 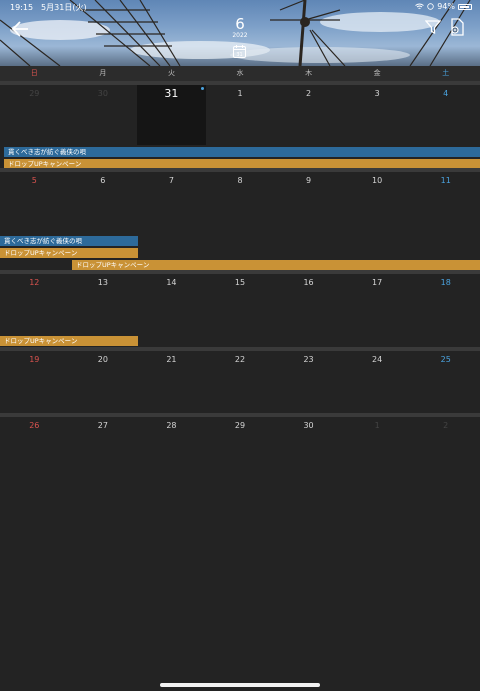 I want to click on day-cell: 10, so click(x=377, y=180).